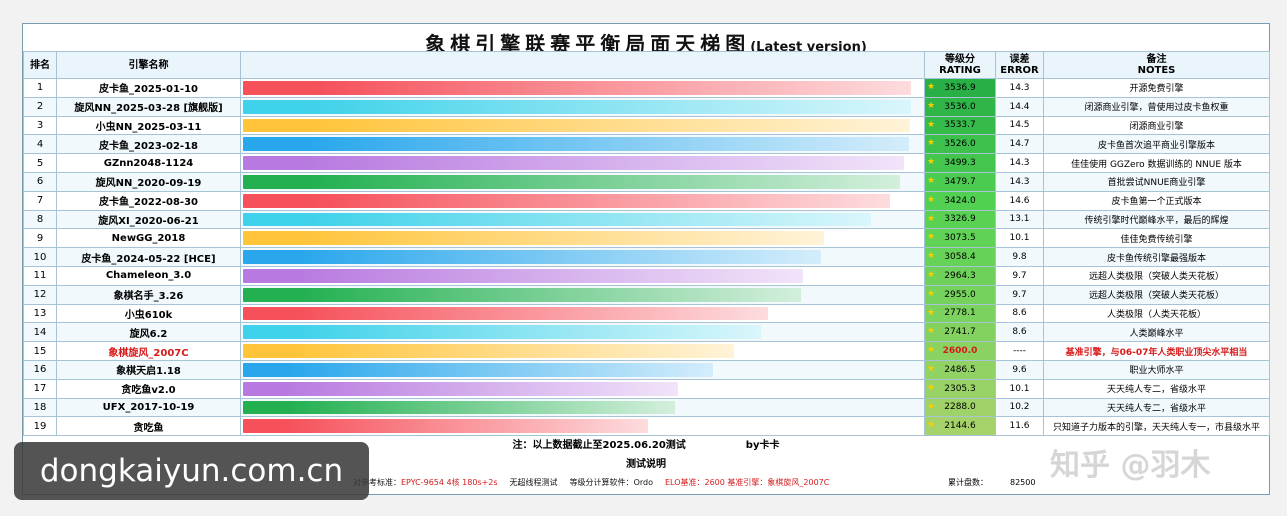  I want to click on rating-value: ★ 2305.3, so click(960, 388).